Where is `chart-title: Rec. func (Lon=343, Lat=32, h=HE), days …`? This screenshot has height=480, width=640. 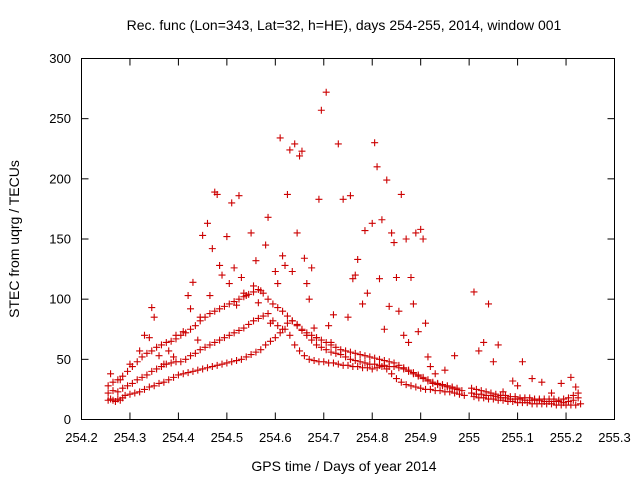
chart-title: Rec. func (Lon=343, Lat=32, h=HE), days … is located at coordinates (344, 25).